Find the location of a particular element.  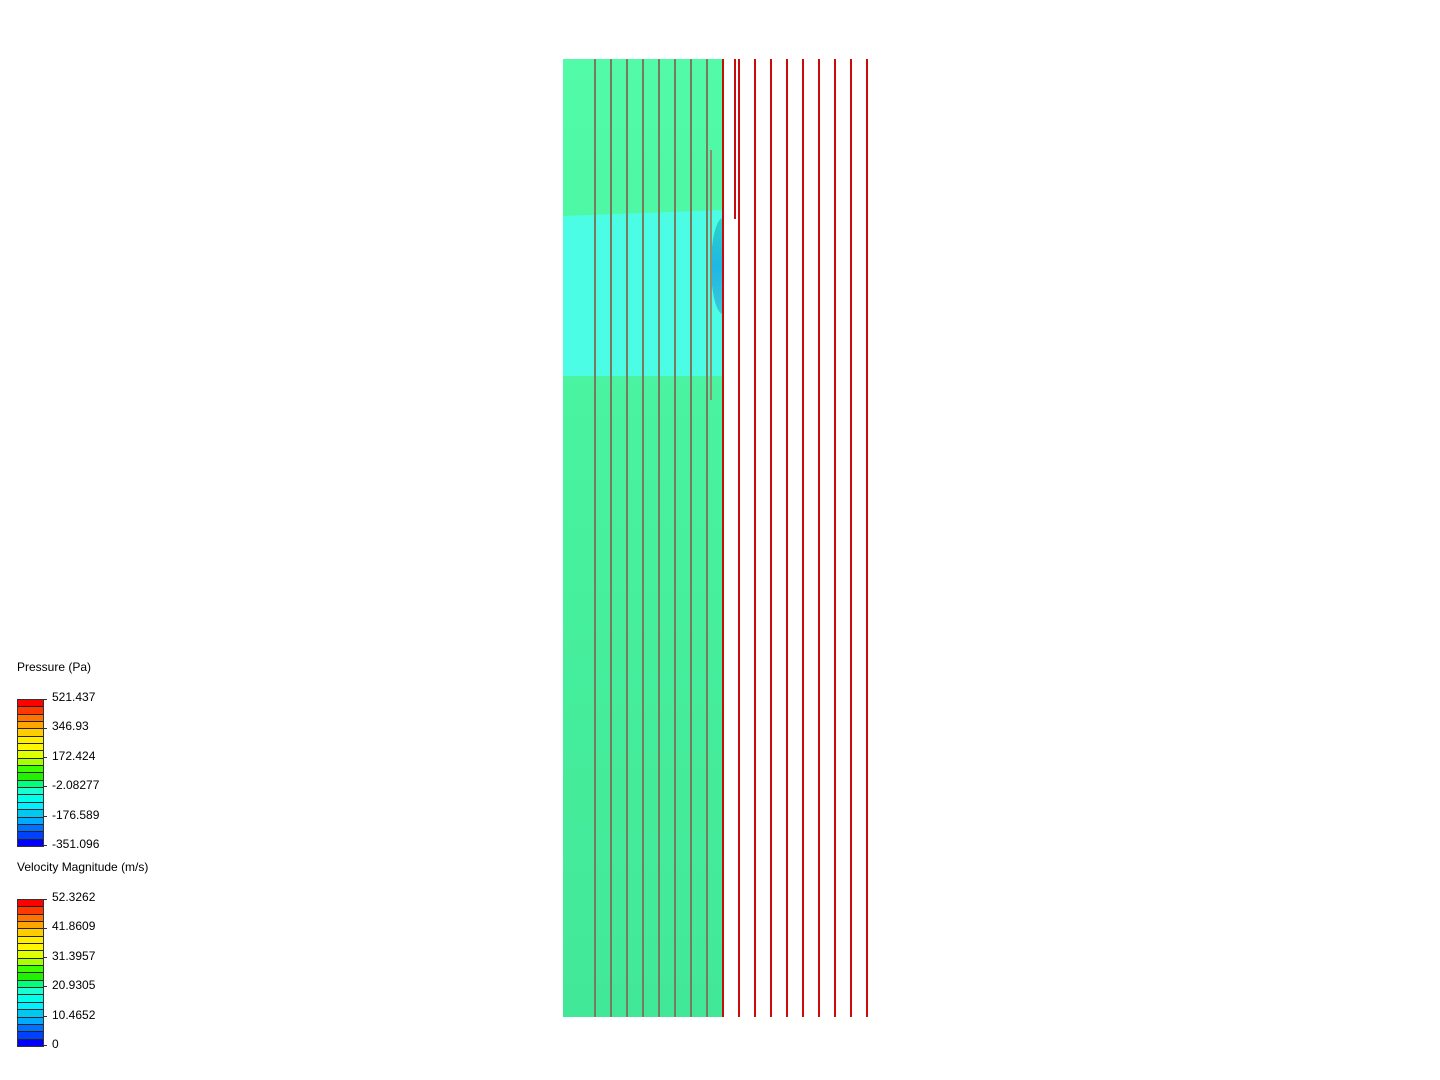

legend-label: 346.93 is located at coordinates (70, 726).